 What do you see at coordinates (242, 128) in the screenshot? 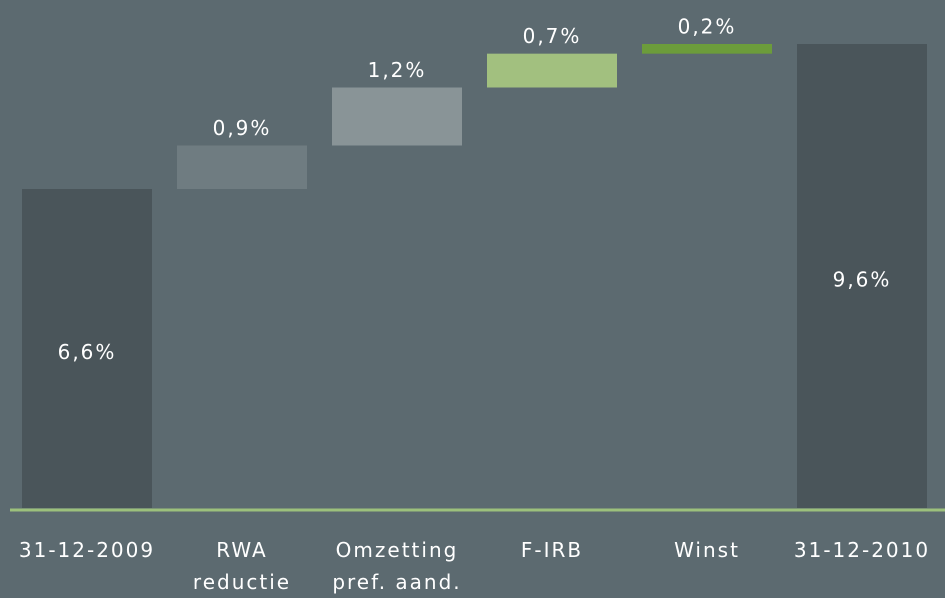
I see `value-label: 0,9%` at bounding box center [242, 128].